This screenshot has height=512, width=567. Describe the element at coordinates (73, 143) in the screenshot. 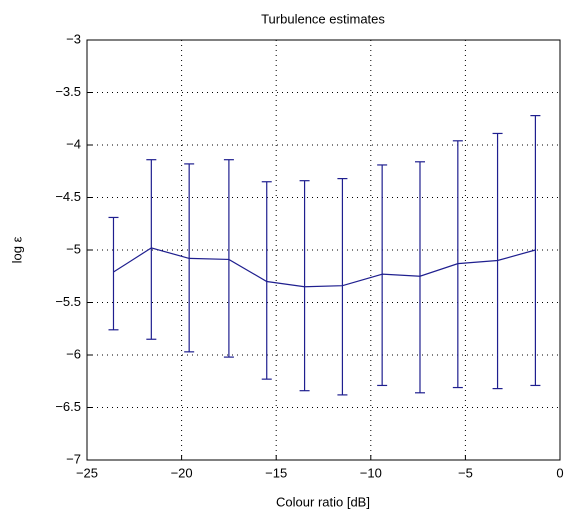

I see `y-tick-label: −4` at that location.